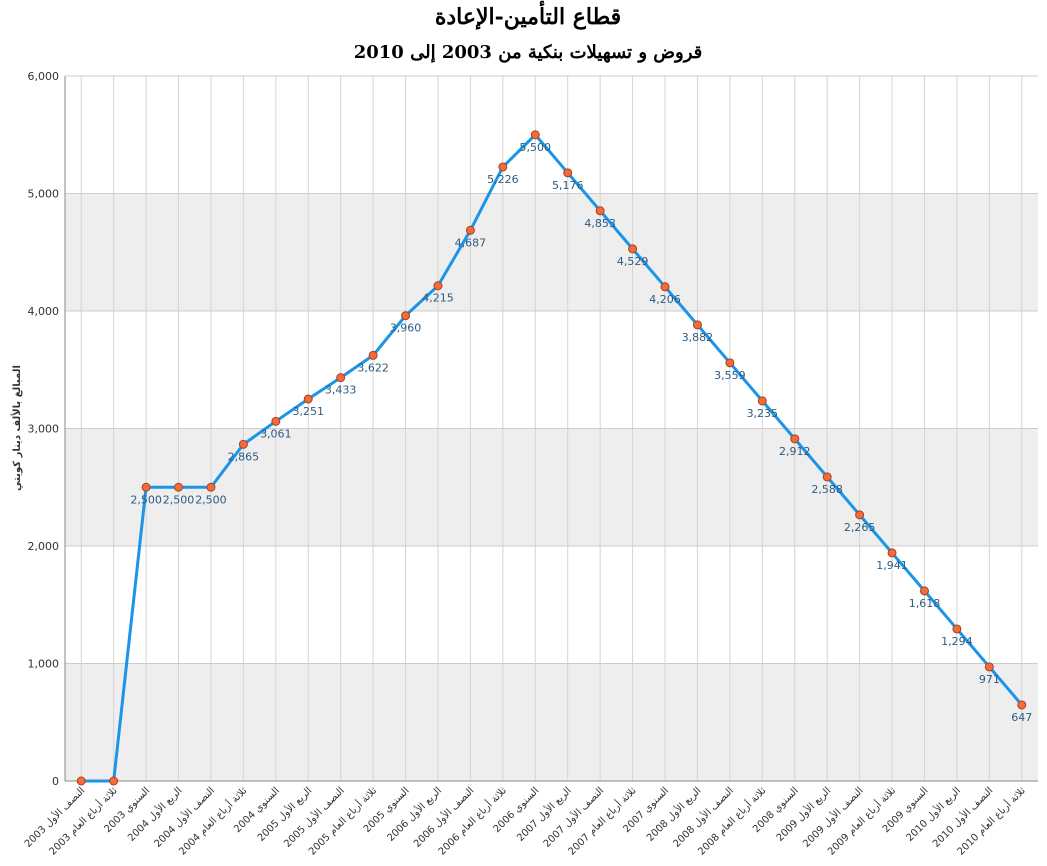 The image size is (1047, 866). Describe the element at coordinates (44, 194) in the screenshot. I see `y-tick-label: 5,000` at that location.